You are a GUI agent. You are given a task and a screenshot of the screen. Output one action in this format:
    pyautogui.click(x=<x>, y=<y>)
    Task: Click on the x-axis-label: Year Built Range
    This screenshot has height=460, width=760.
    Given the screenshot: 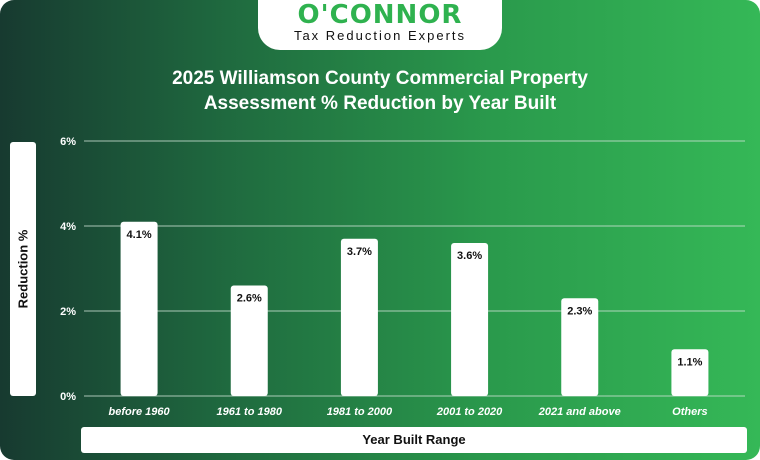 What is the action you would take?
    pyautogui.click(x=414, y=439)
    